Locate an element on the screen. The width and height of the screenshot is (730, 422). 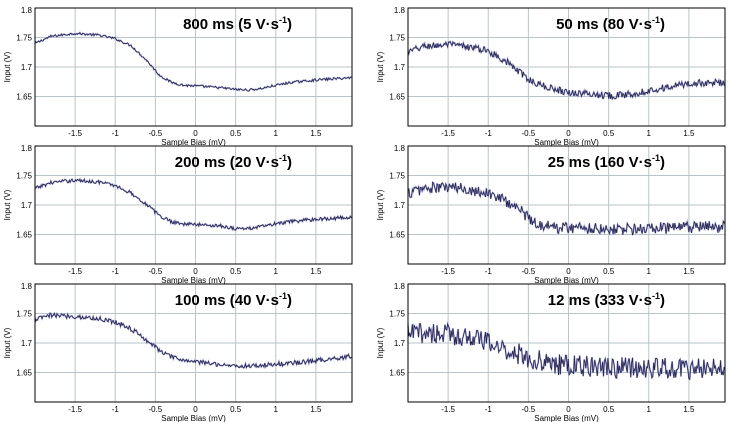
panel-title: 200 ms (20 V·s-1) is located at coordinates (233, 162).